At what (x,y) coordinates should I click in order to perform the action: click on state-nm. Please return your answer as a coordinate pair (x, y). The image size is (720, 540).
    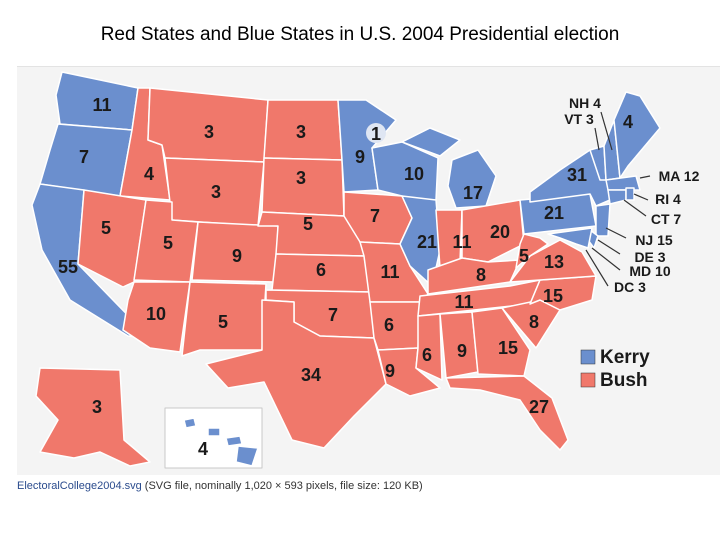
    Looking at the image, I should click on (224, 319).